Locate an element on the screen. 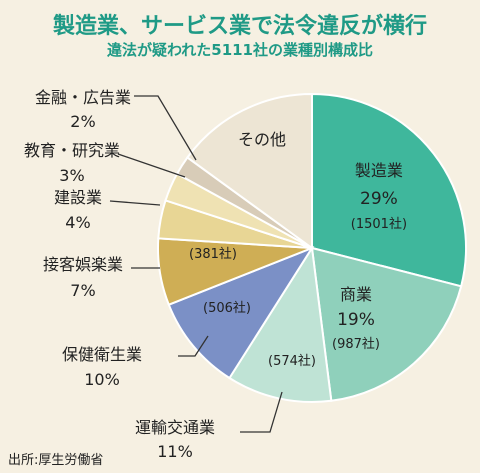 Image resolution: width=480 pixels, height=473 pixels. source-note: 出所:厚生労働省 is located at coordinates (55, 460).